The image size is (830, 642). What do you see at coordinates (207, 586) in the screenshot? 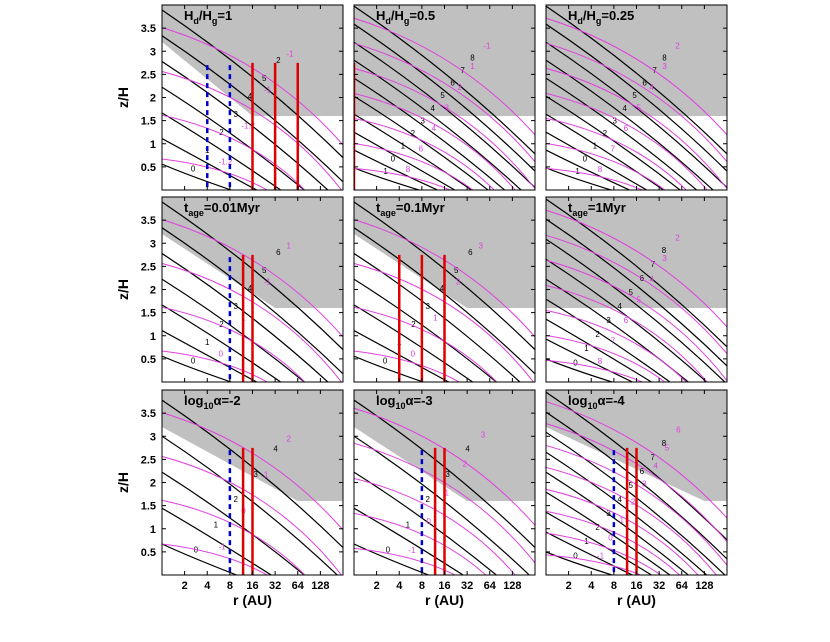
I see `x-tick-label: 4` at bounding box center [207, 586].